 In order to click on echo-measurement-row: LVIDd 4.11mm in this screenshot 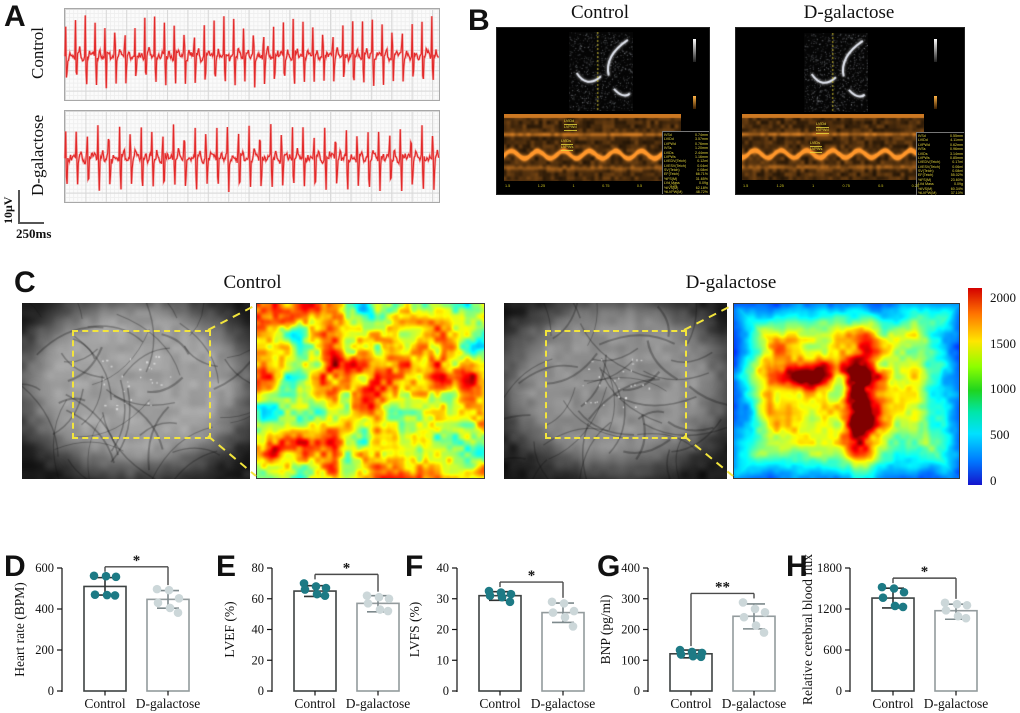, I will do `click(940, 140)`.